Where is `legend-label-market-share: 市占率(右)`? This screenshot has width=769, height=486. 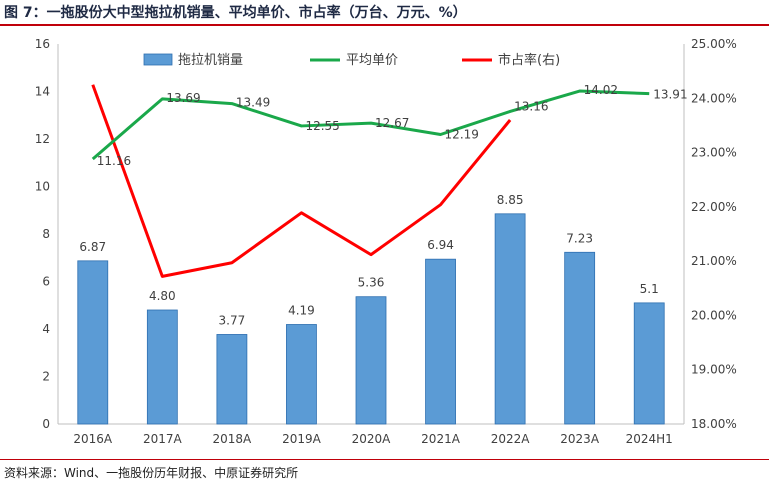 legend-label-market-share: 市占率(右) is located at coordinates (529, 60).